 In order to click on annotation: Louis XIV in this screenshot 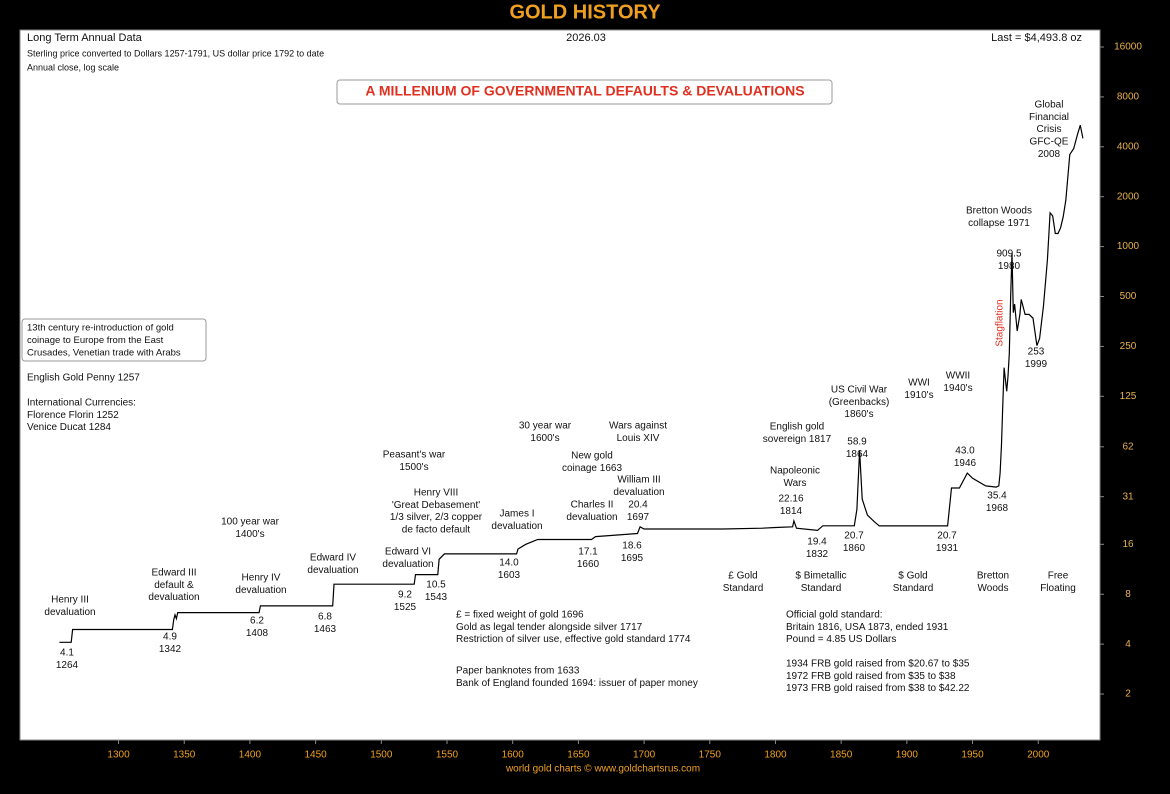, I will do `click(638, 438)`.